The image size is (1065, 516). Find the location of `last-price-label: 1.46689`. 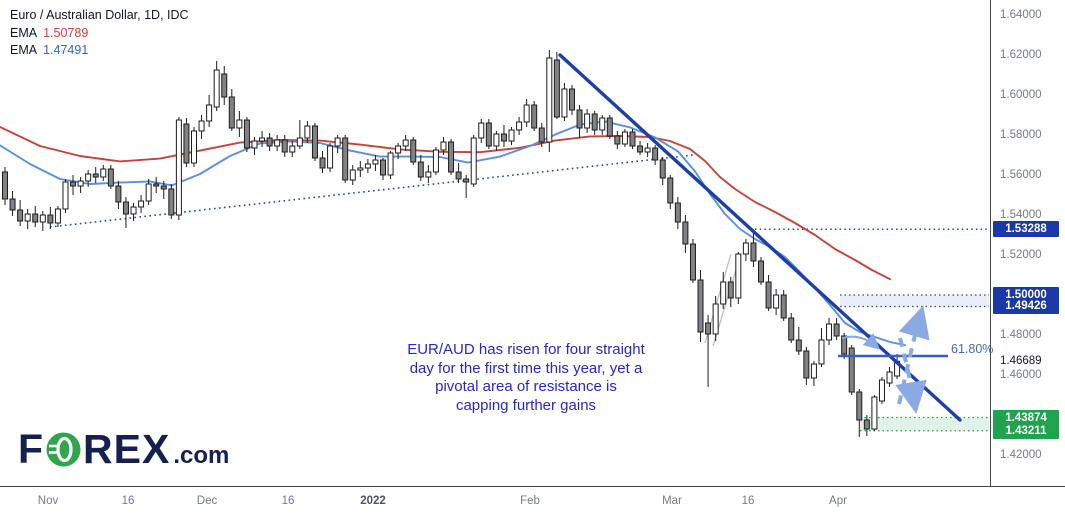

last-price-label: 1.46689 is located at coordinates (1021, 361).